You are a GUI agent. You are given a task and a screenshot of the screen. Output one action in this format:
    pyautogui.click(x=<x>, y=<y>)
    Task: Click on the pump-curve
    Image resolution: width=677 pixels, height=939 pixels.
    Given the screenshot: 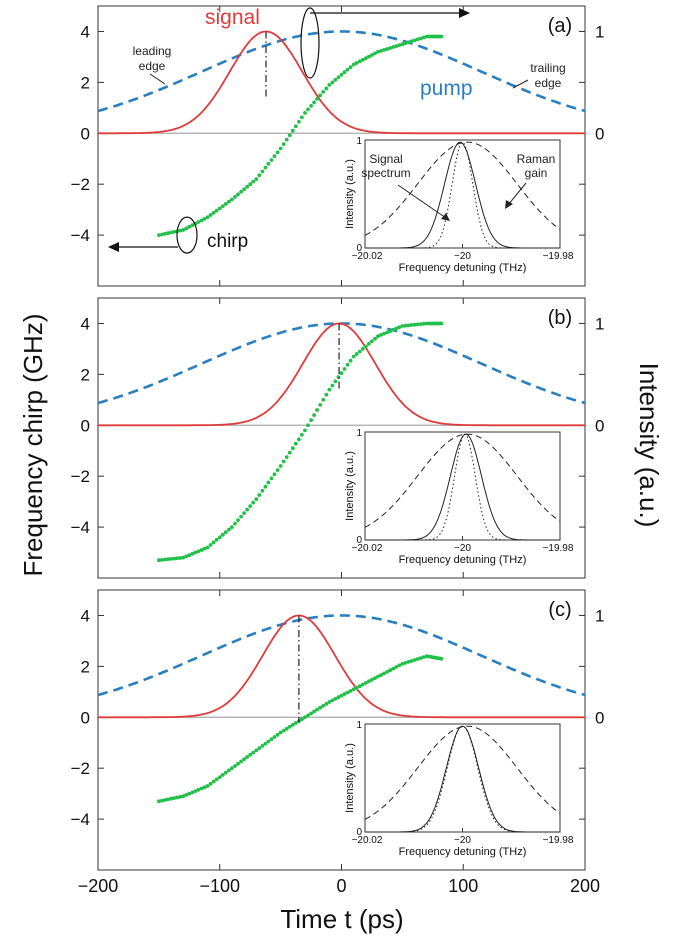 What is the action you would take?
    pyautogui.click(x=341, y=655)
    